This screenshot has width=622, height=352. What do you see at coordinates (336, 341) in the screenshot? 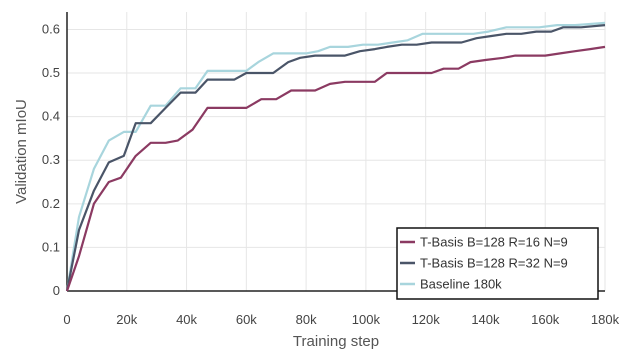
I see `x-axis-label: Training step` at bounding box center [336, 341].